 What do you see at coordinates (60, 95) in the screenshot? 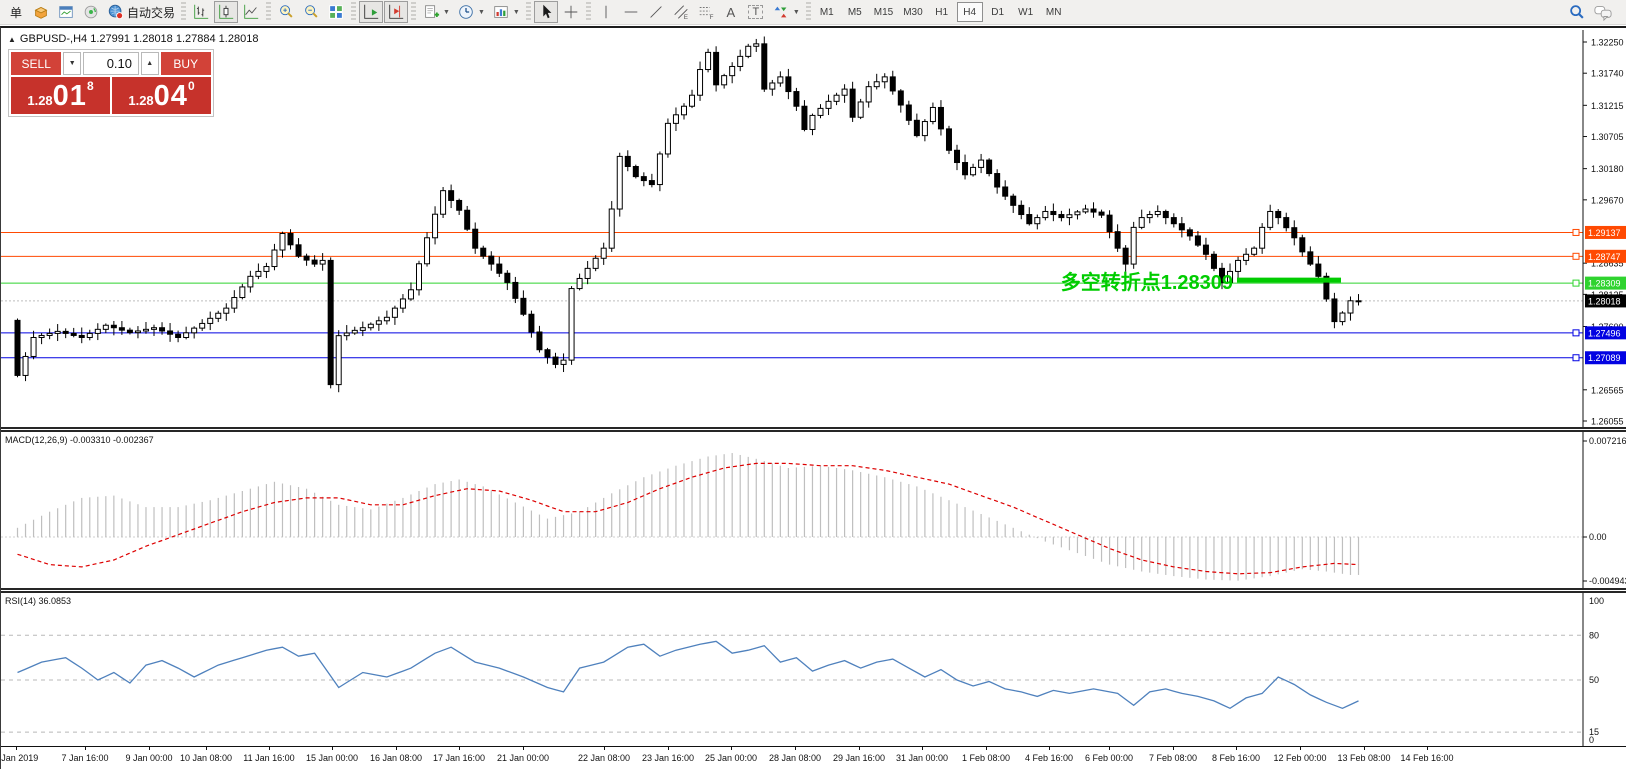
I see `sell-price-button: 1.28 01 8` at bounding box center [60, 95].